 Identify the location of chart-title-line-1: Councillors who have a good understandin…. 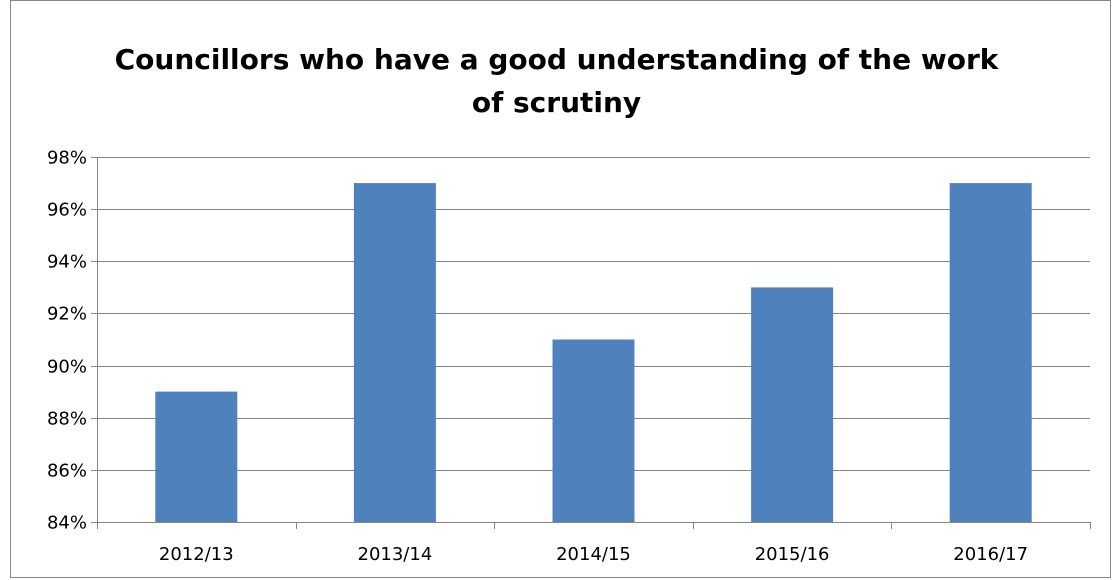
(556, 59).